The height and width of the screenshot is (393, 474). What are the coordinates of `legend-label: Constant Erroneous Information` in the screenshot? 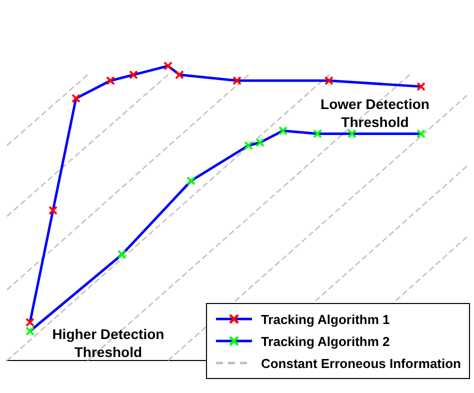 It's located at (360, 363).